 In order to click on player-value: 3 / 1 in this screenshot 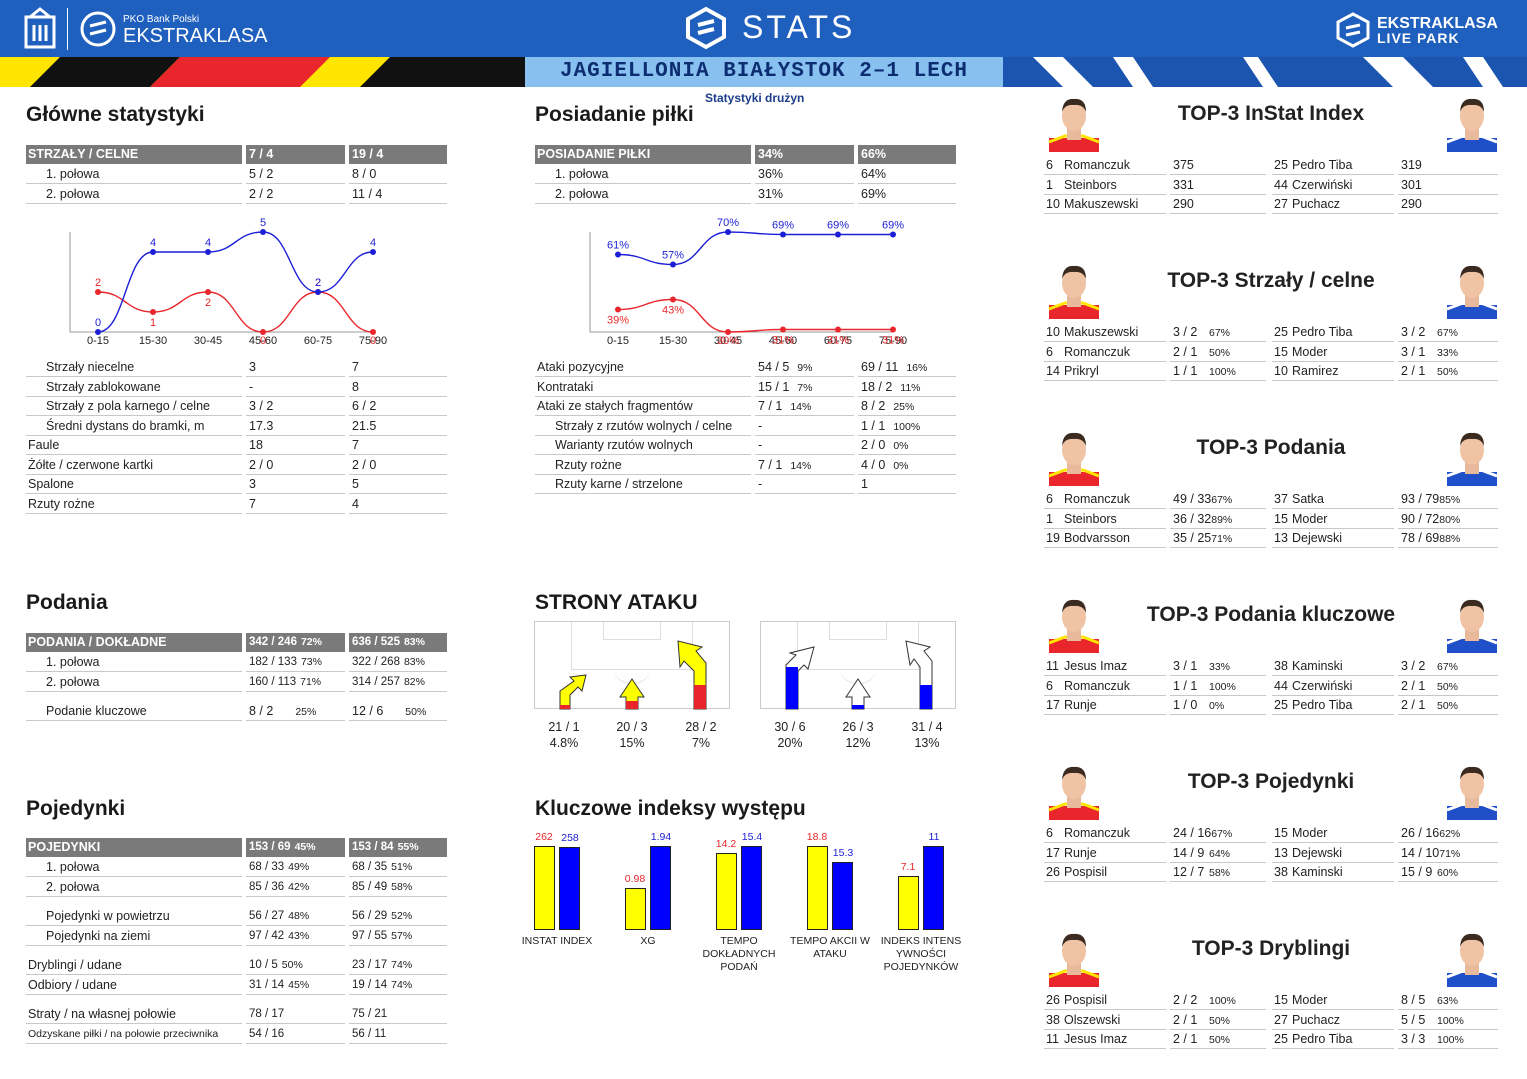, I will do `click(1413, 351)`.